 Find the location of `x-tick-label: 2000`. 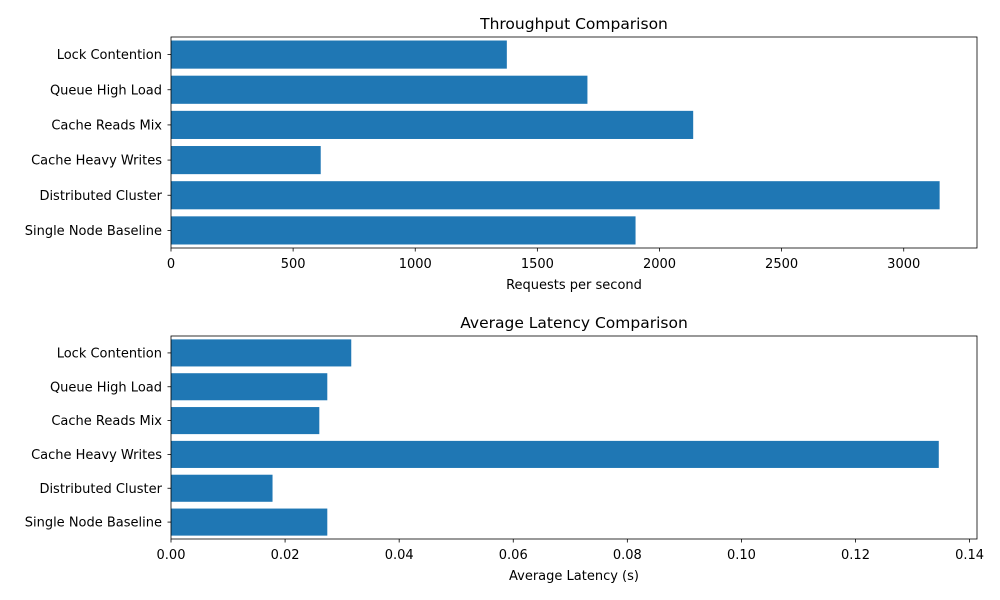

x-tick-label: 2000 is located at coordinates (659, 264).